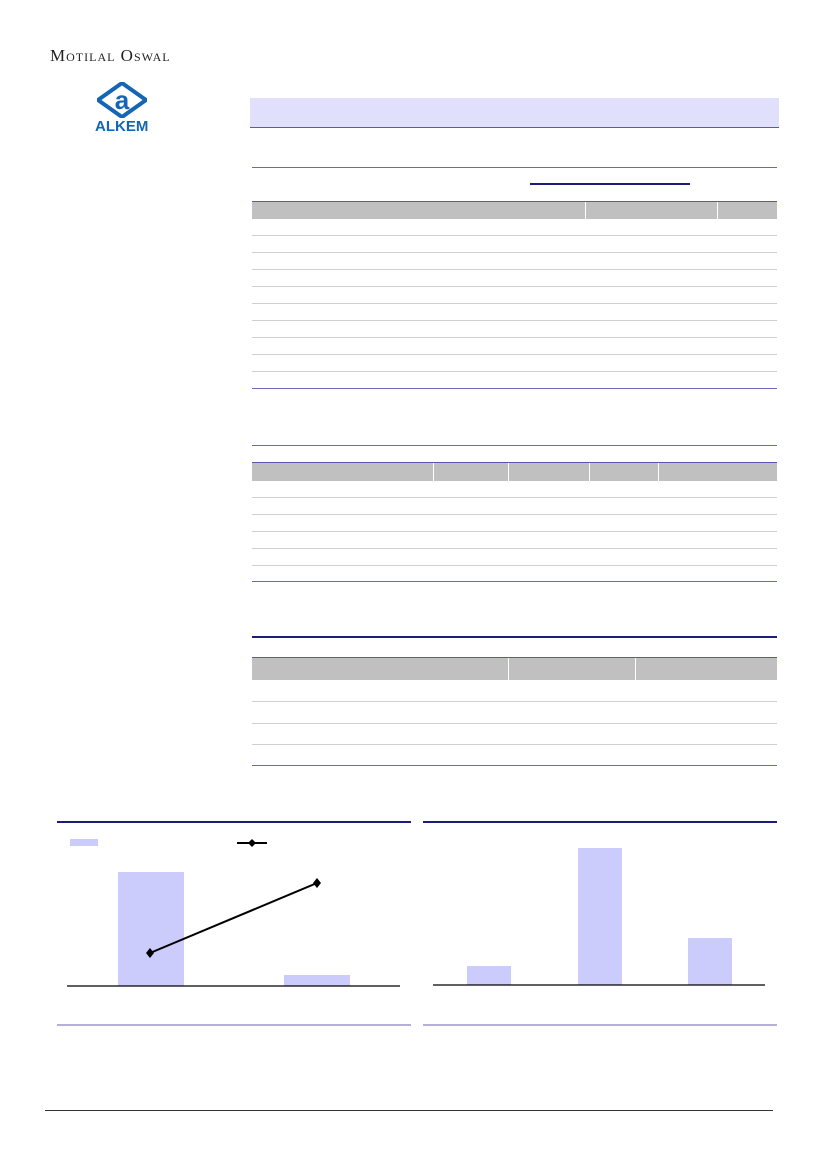 The height and width of the screenshot is (1169, 827). I want to click on title-band, so click(514, 113).